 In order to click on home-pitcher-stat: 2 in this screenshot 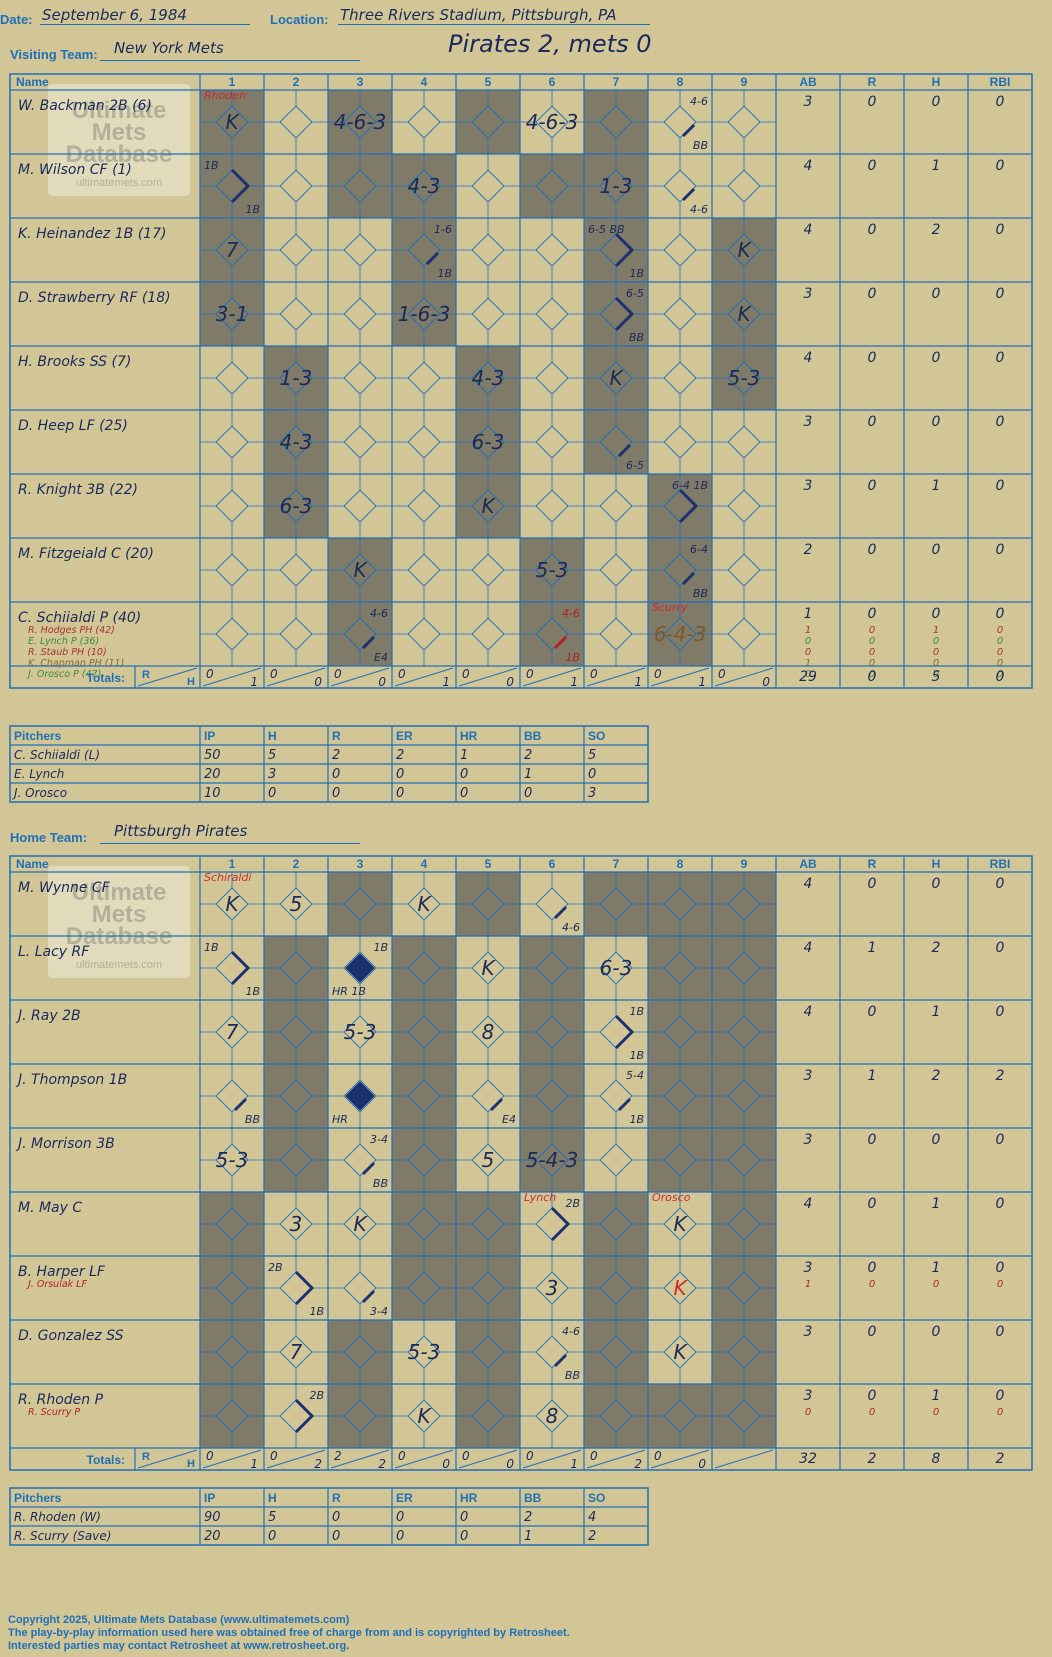, I will do `click(592, 1536)`.